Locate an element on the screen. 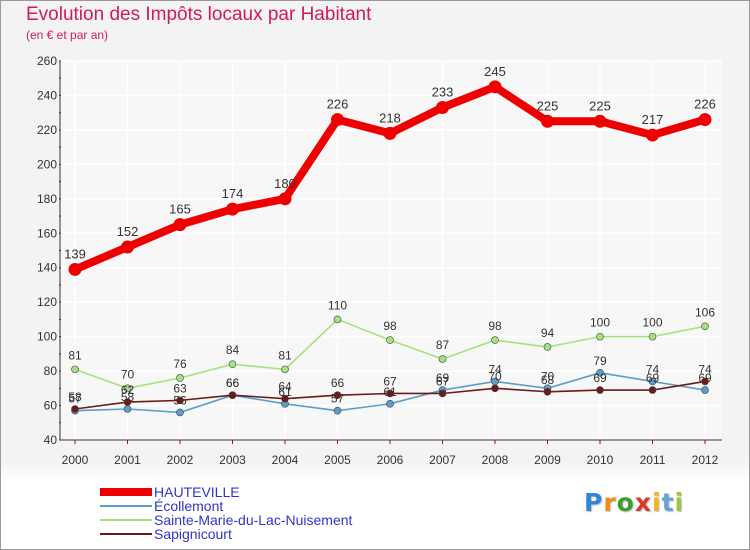 The height and width of the screenshot is (550, 750). data-label-sainte-marie: 110 is located at coordinates (337, 305).